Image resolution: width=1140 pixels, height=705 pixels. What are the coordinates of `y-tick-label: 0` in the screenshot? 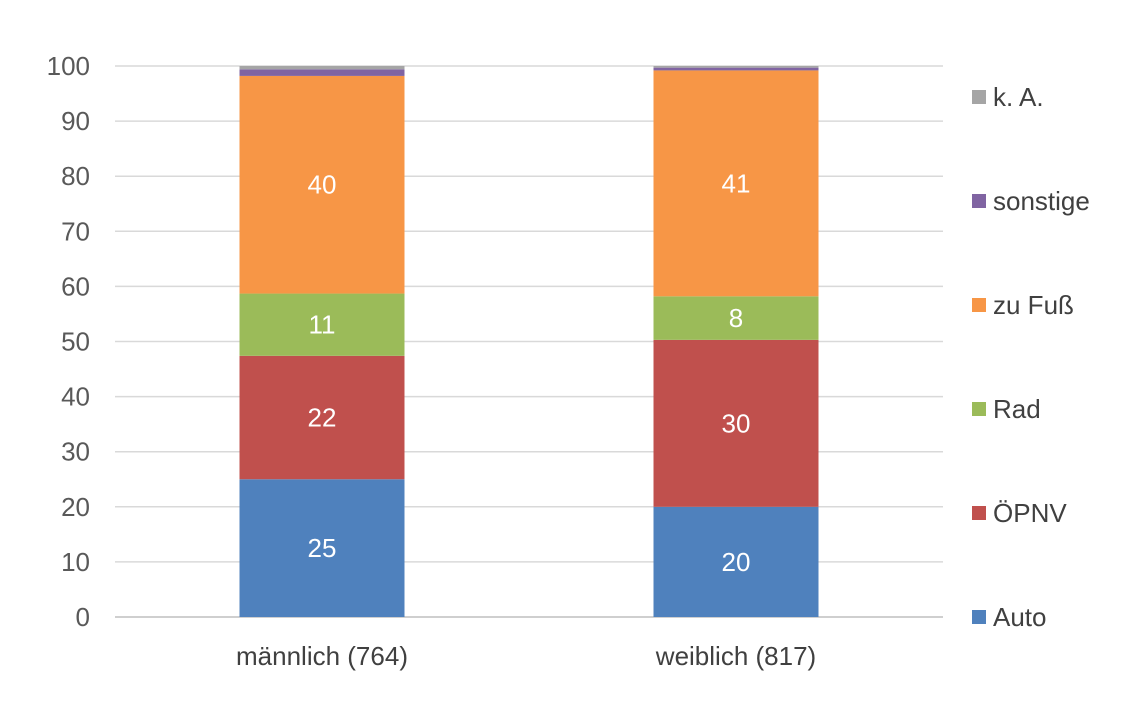 It's located at (83, 617).